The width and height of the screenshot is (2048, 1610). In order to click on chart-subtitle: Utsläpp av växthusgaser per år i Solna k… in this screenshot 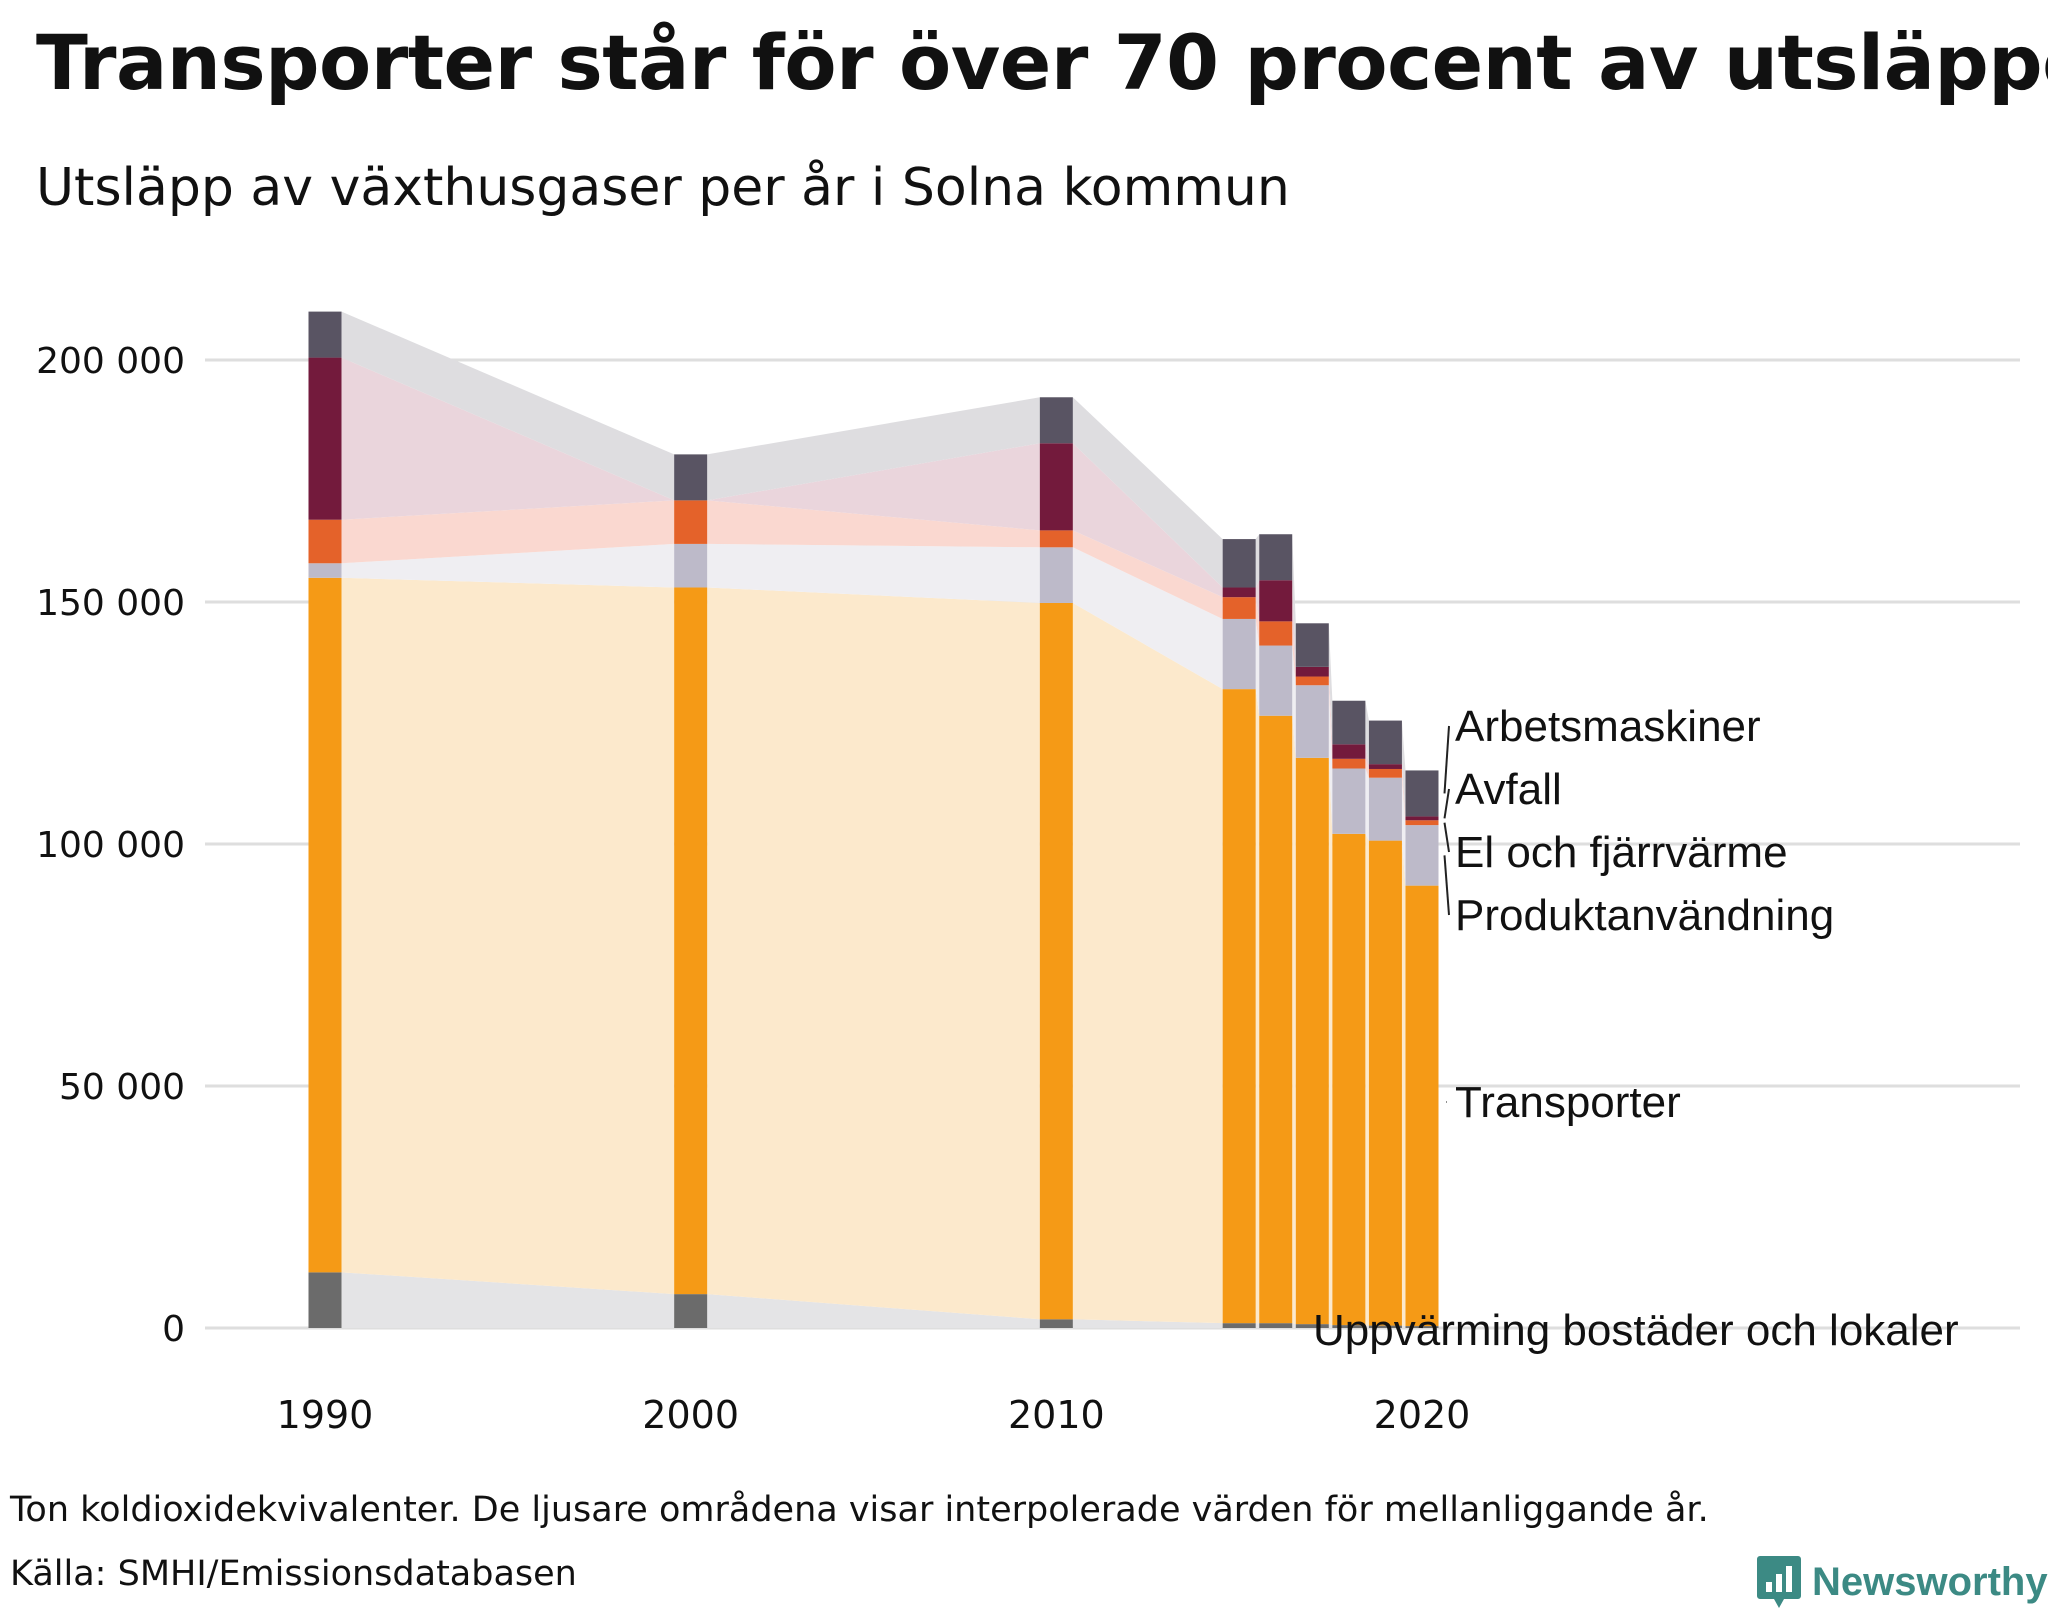, I will do `click(663, 188)`.